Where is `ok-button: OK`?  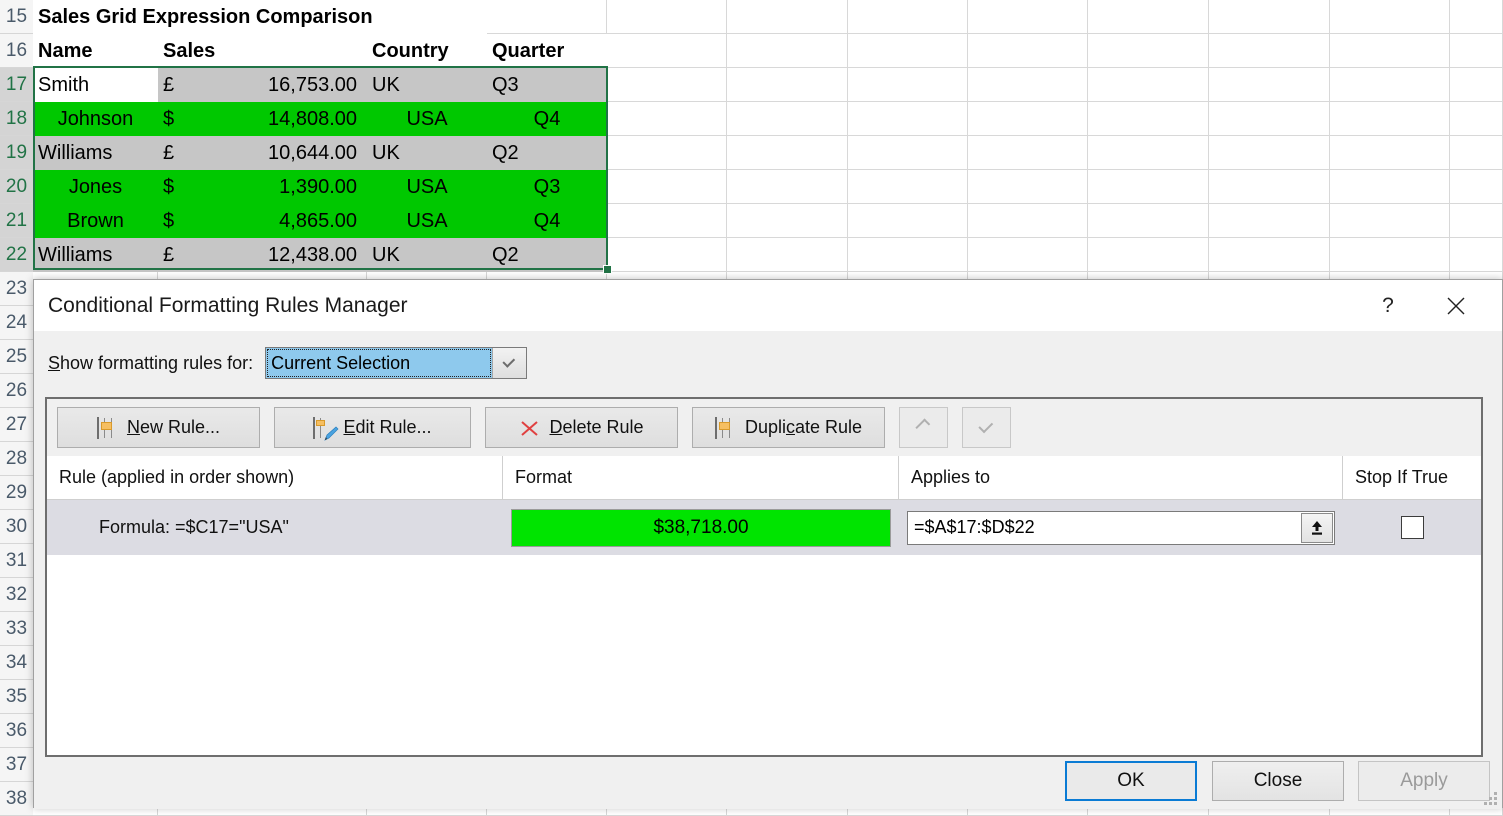 ok-button: OK is located at coordinates (1131, 781).